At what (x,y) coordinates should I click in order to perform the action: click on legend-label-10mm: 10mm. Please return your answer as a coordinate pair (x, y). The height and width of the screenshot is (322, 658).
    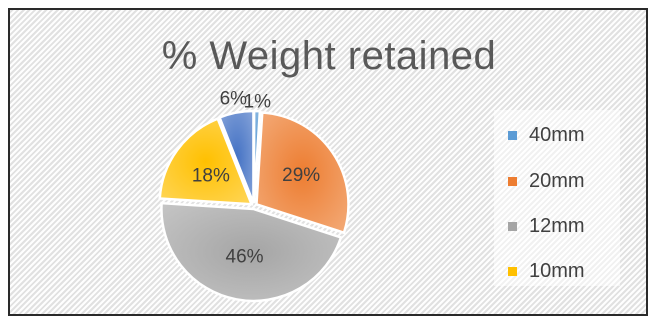
    Looking at the image, I should click on (557, 271).